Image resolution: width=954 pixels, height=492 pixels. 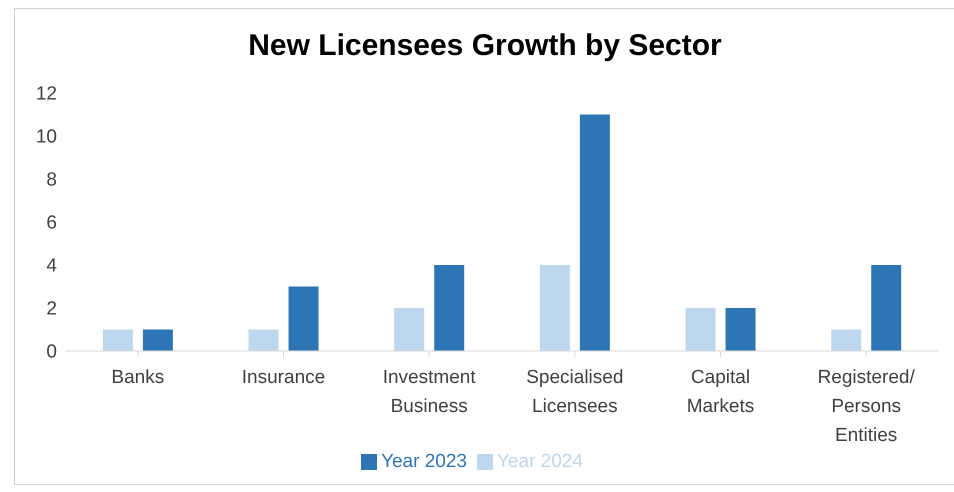 I want to click on x-tick-label: Capital Markets, so click(x=720, y=392).